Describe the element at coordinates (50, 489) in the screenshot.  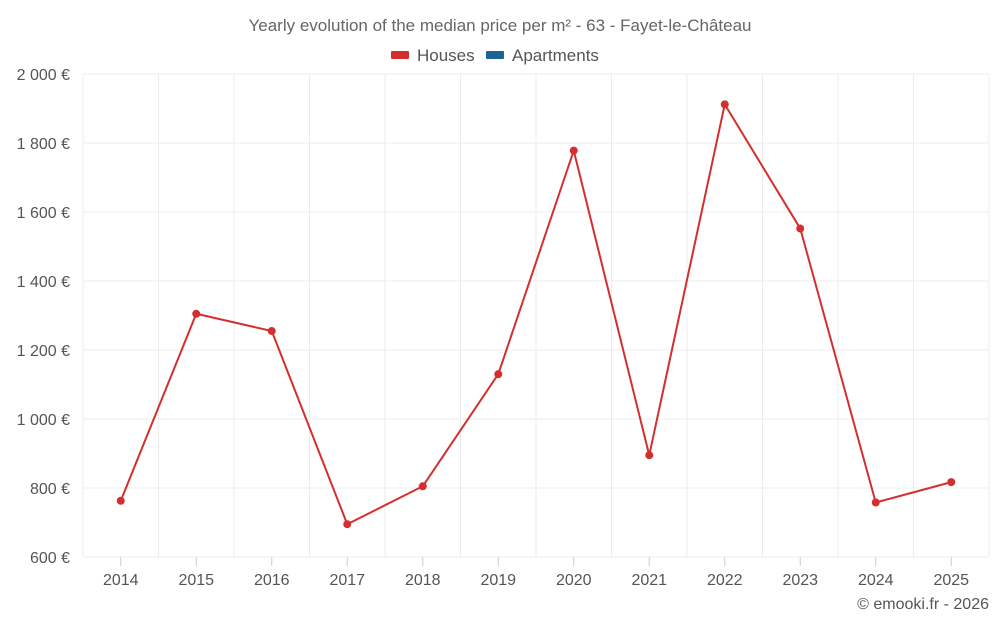
I see `y-tick-label: 800 €` at that location.